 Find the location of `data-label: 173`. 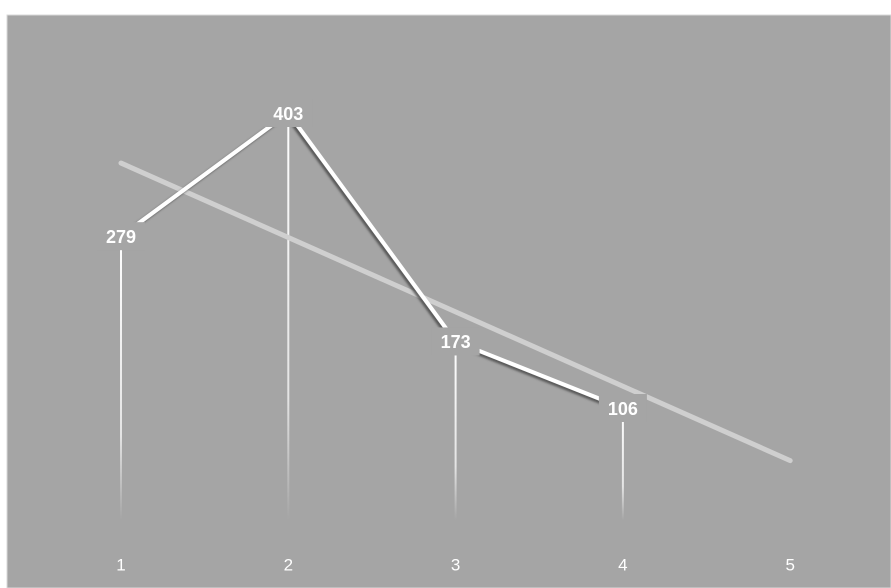

data-label: 173 is located at coordinates (456, 342).